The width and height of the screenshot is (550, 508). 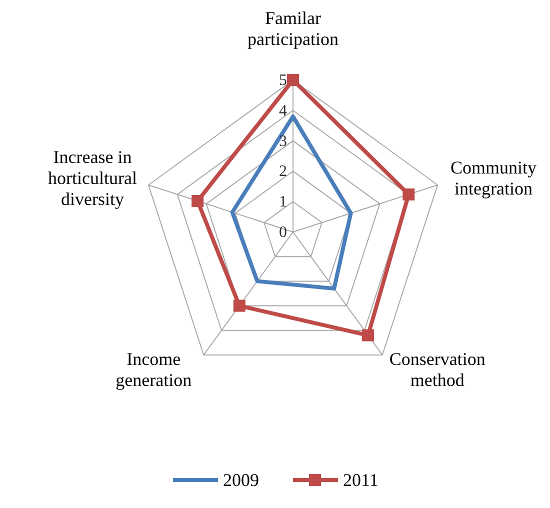 I want to click on y-tick-label: 2, so click(x=283, y=171).